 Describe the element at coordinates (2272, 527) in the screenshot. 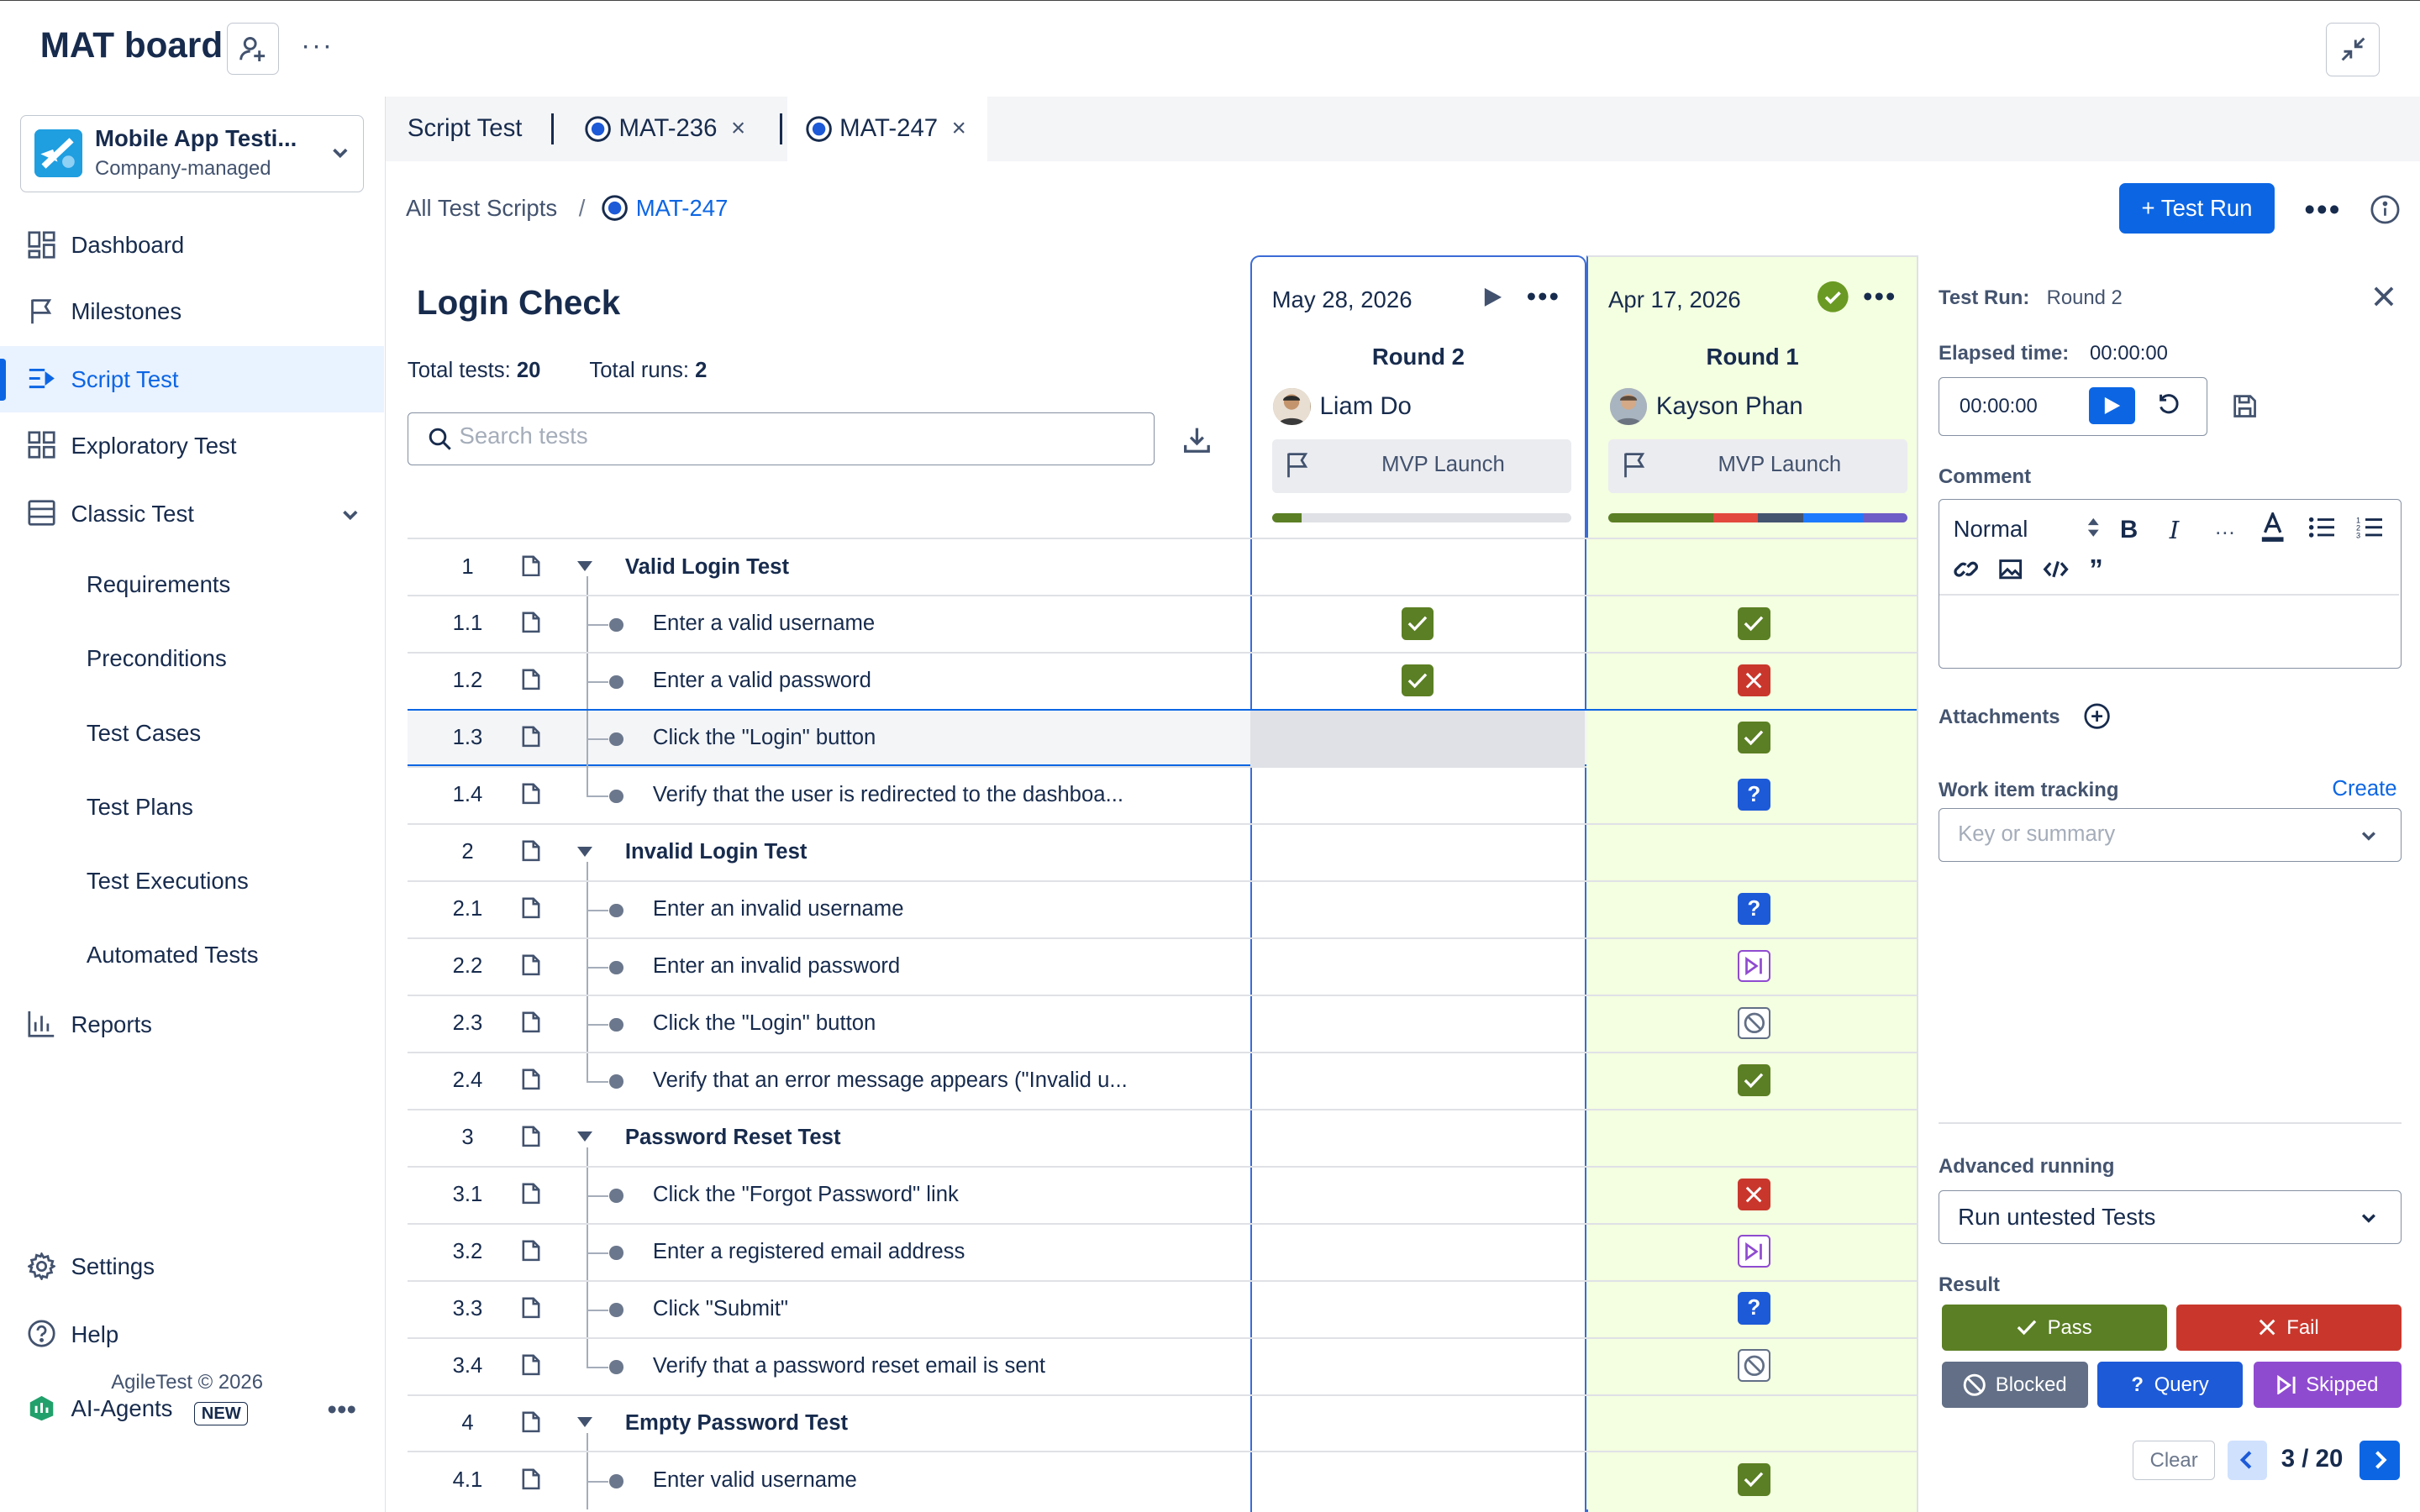

I see `text-color-icon` at that location.